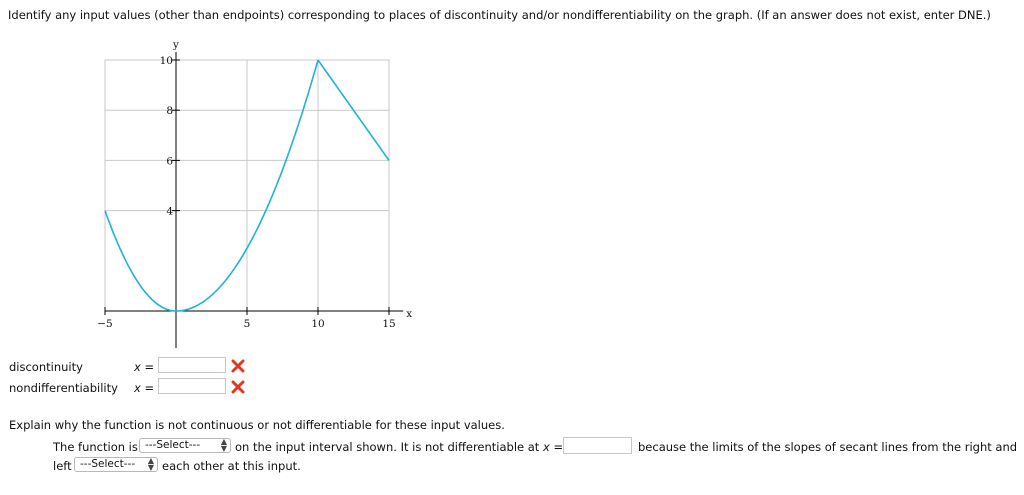 The width and height of the screenshot is (1024, 495). I want to click on x-tick-label: 15, so click(388, 324).